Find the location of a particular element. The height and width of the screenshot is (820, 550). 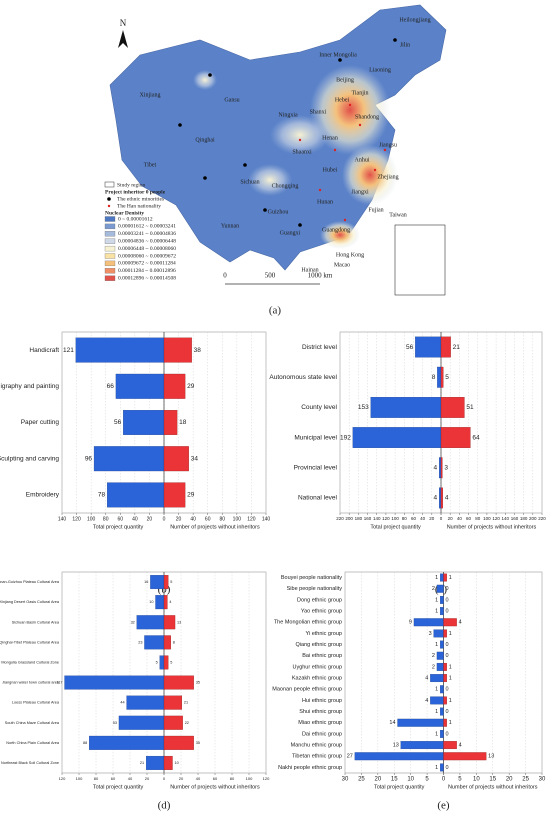

value-label: 96 is located at coordinates (89, 458).